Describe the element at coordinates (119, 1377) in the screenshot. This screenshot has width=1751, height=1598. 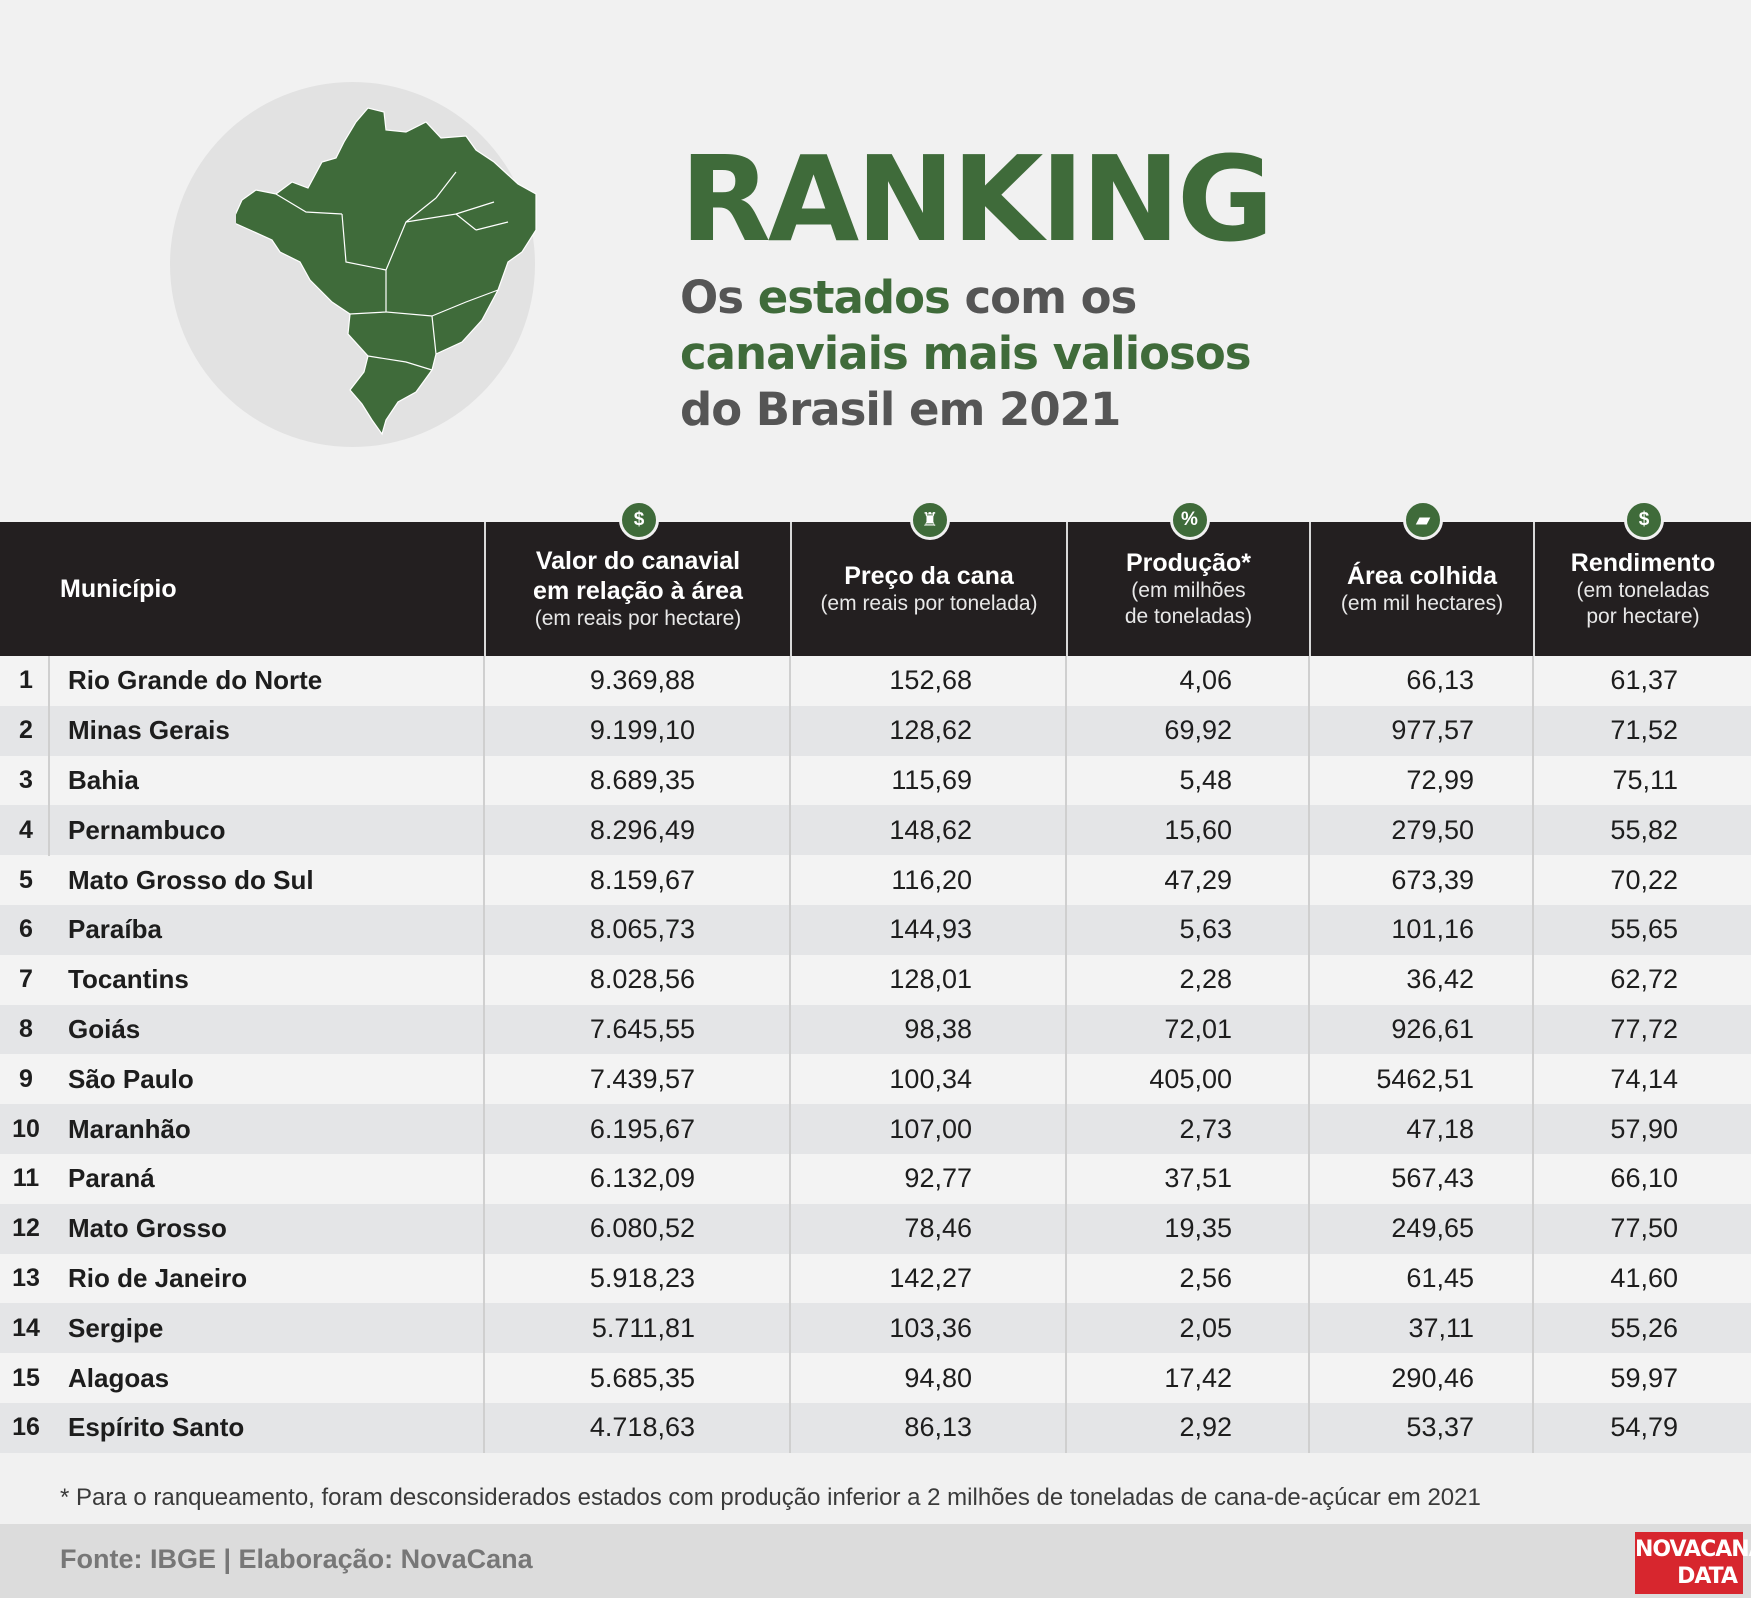
I see `state-name: Alagoas` at that location.